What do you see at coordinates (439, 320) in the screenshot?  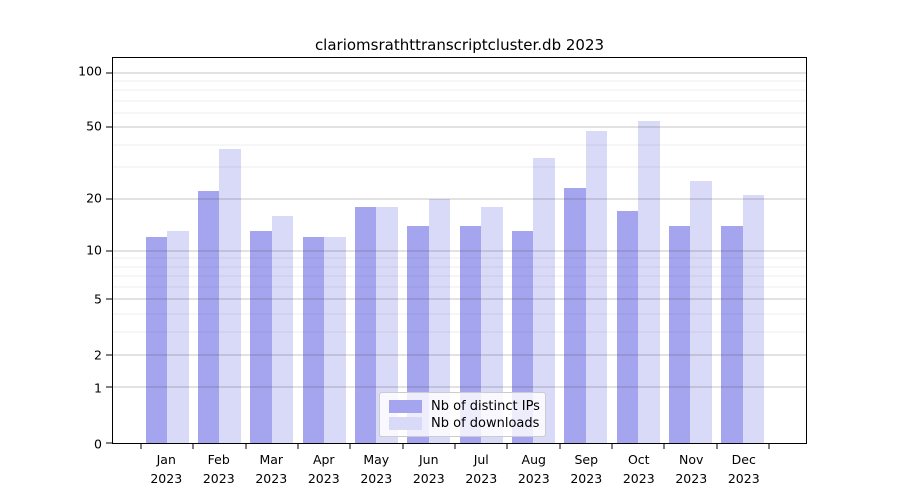 I see `bar-downloads-jun` at bounding box center [439, 320].